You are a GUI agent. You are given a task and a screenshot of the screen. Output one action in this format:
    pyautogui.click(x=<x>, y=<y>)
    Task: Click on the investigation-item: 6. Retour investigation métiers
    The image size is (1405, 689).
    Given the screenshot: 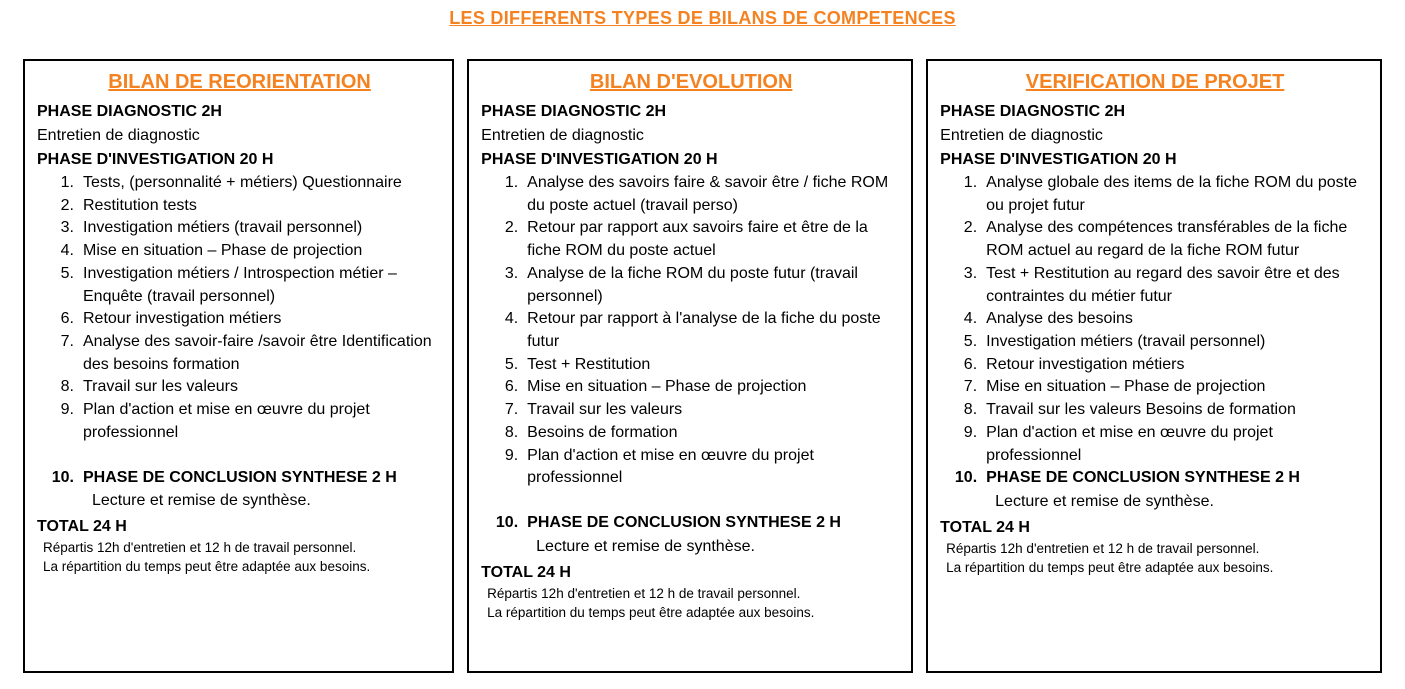 What is the action you would take?
    pyautogui.click(x=1162, y=365)
    